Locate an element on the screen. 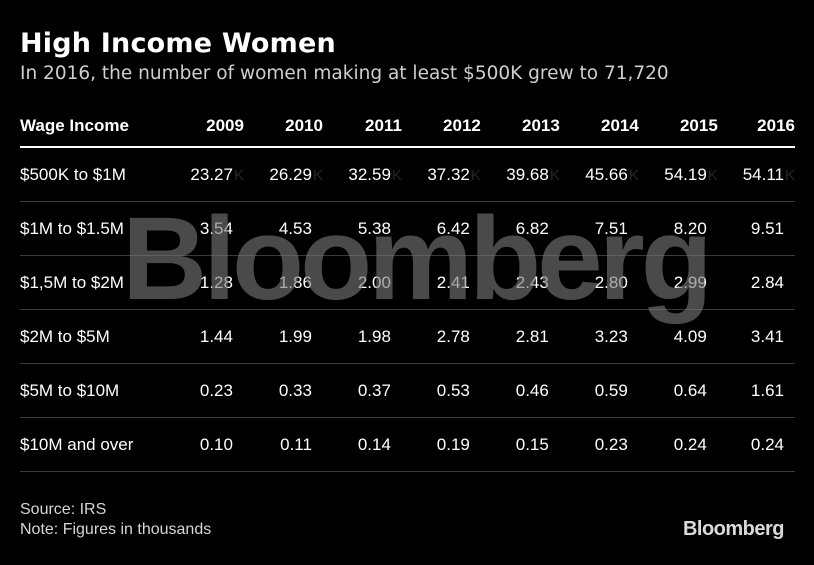  row-label: $500K to $1M is located at coordinates (92, 174).